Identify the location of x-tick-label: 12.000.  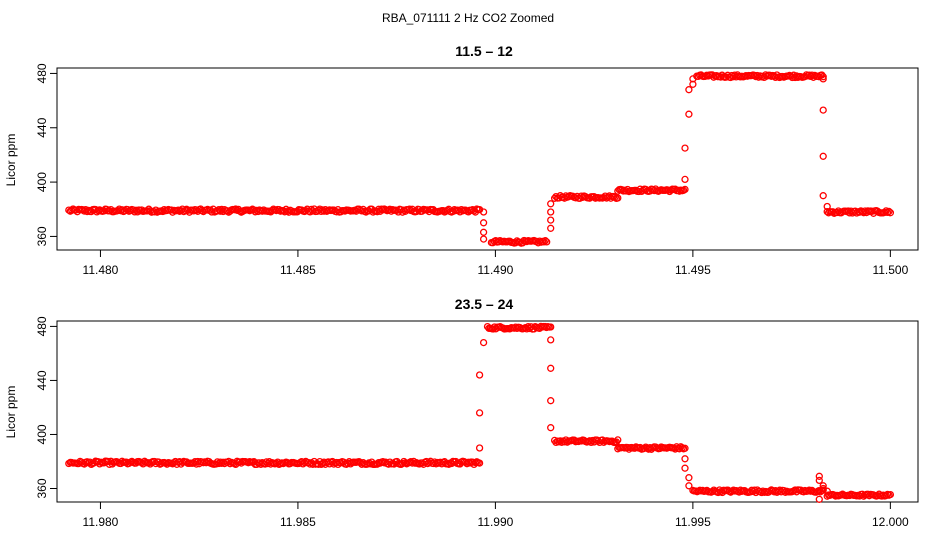
(890, 522).